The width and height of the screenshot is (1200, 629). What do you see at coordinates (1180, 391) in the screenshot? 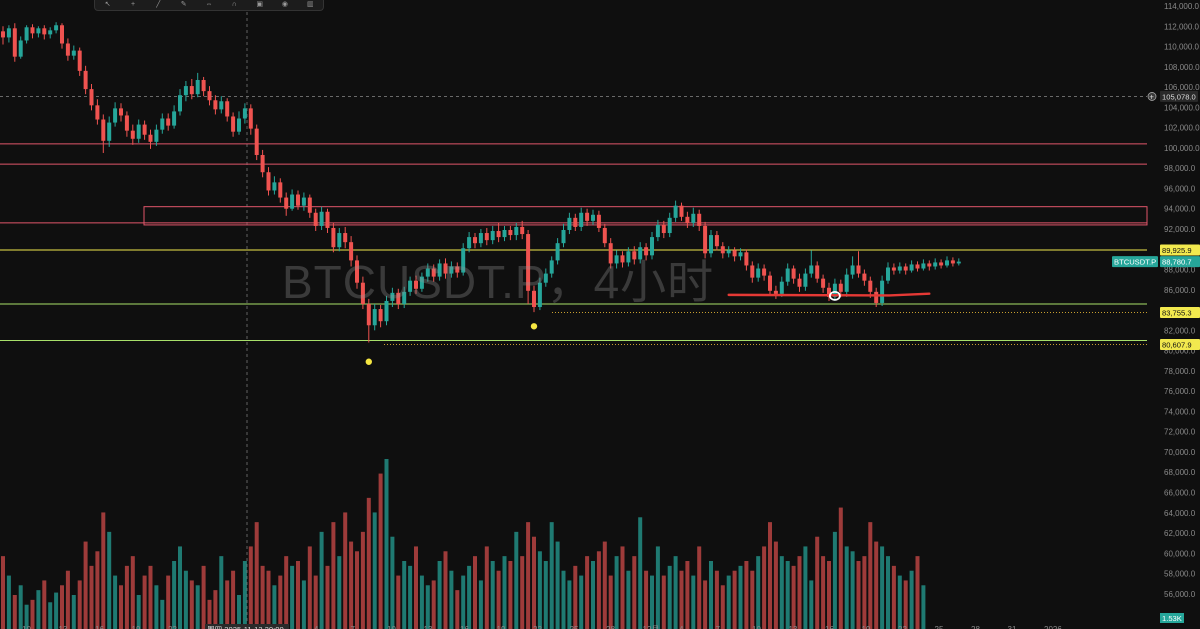
I see `y-axis-tick-label: 76,000.0` at bounding box center [1180, 391].